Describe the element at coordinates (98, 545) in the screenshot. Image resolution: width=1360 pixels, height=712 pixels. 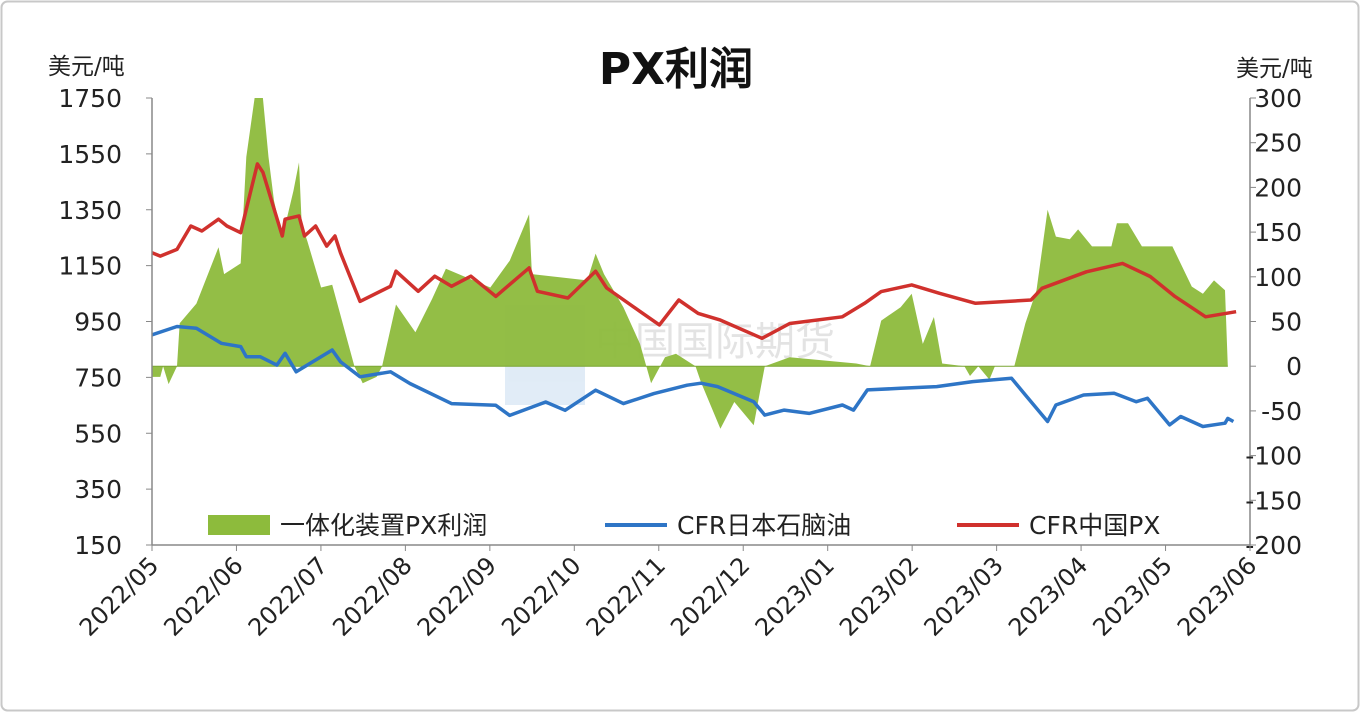
I see `left-tick-label: 150` at that location.